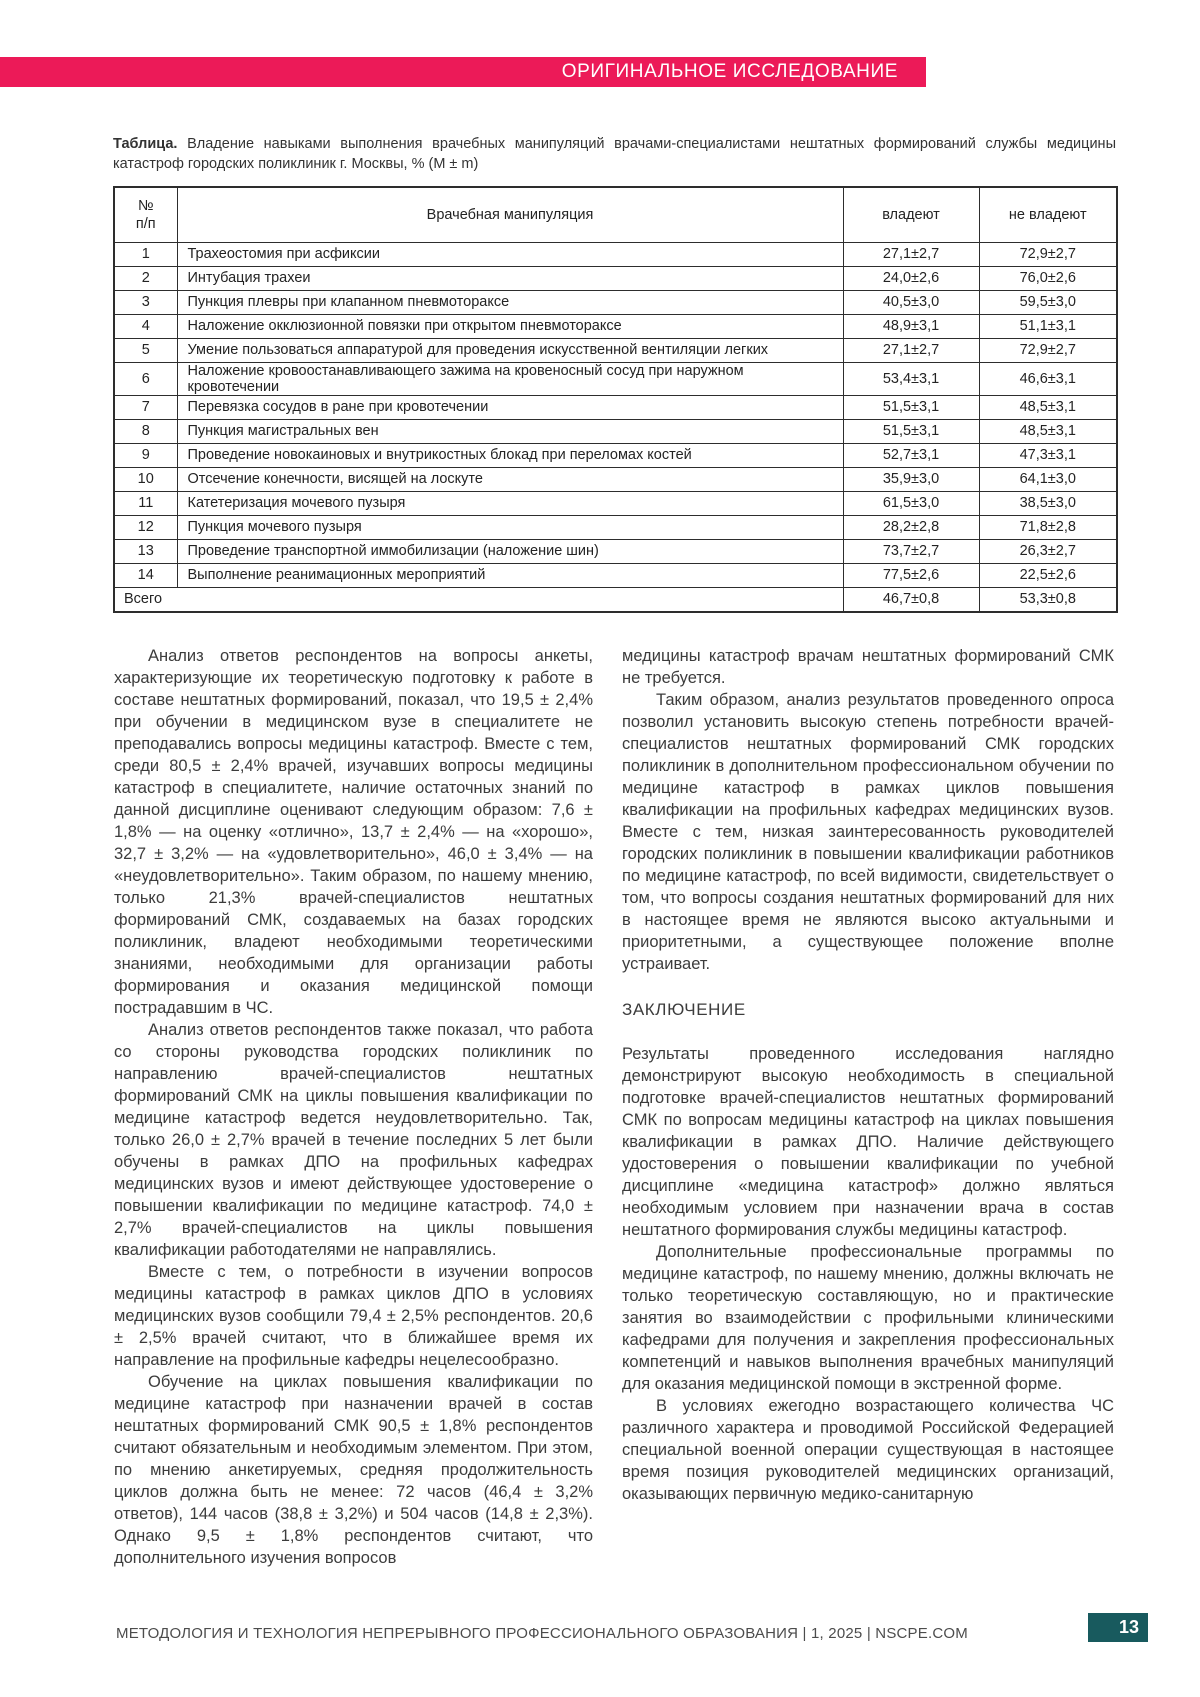 The image size is (1200, 1697). What do you see at coordinates (478, 599) in the screenshot?
I see `total-label-cell: Всего` at bounding box center [478, 599].